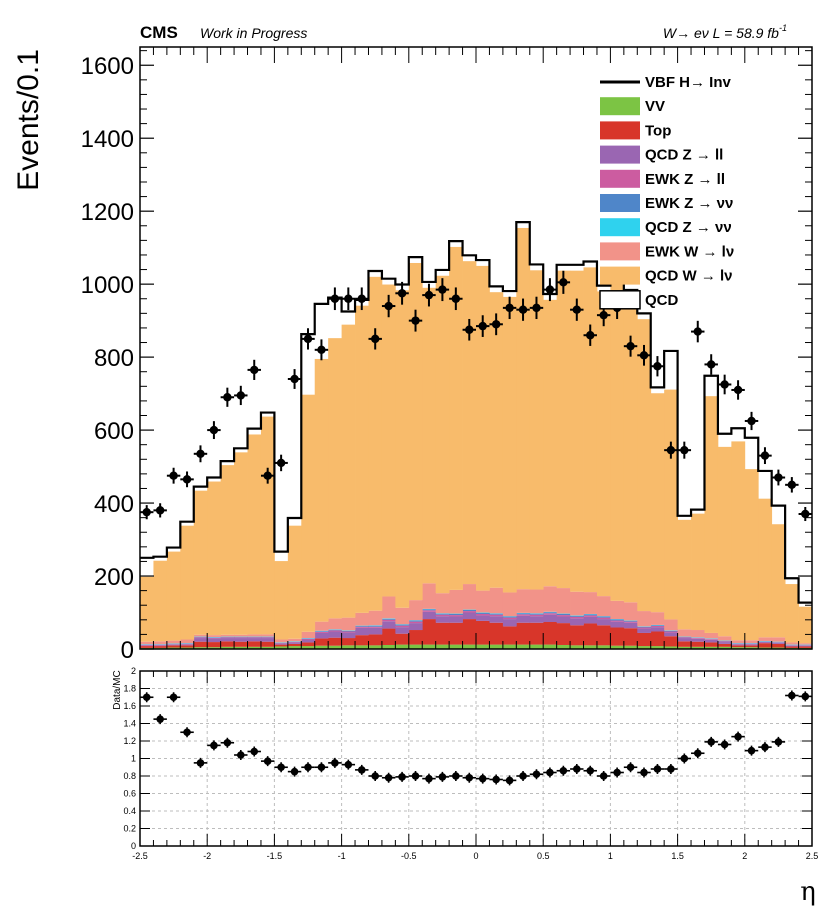  What do you see at coordinates (688, 82) in the screenshot?
I see `legend-label: VBF H→ Inv` at bounding box center [688, 82].